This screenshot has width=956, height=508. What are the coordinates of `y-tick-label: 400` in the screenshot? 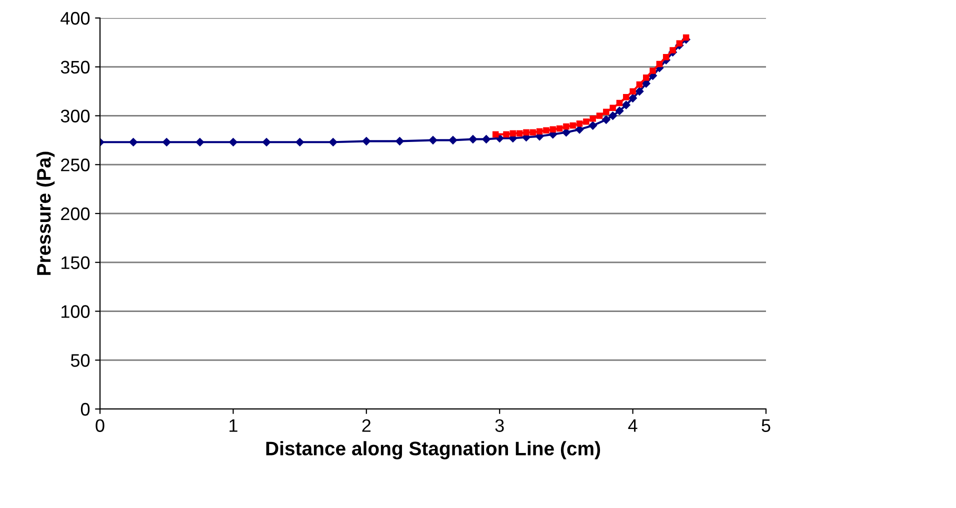 It's located at (75, 18).